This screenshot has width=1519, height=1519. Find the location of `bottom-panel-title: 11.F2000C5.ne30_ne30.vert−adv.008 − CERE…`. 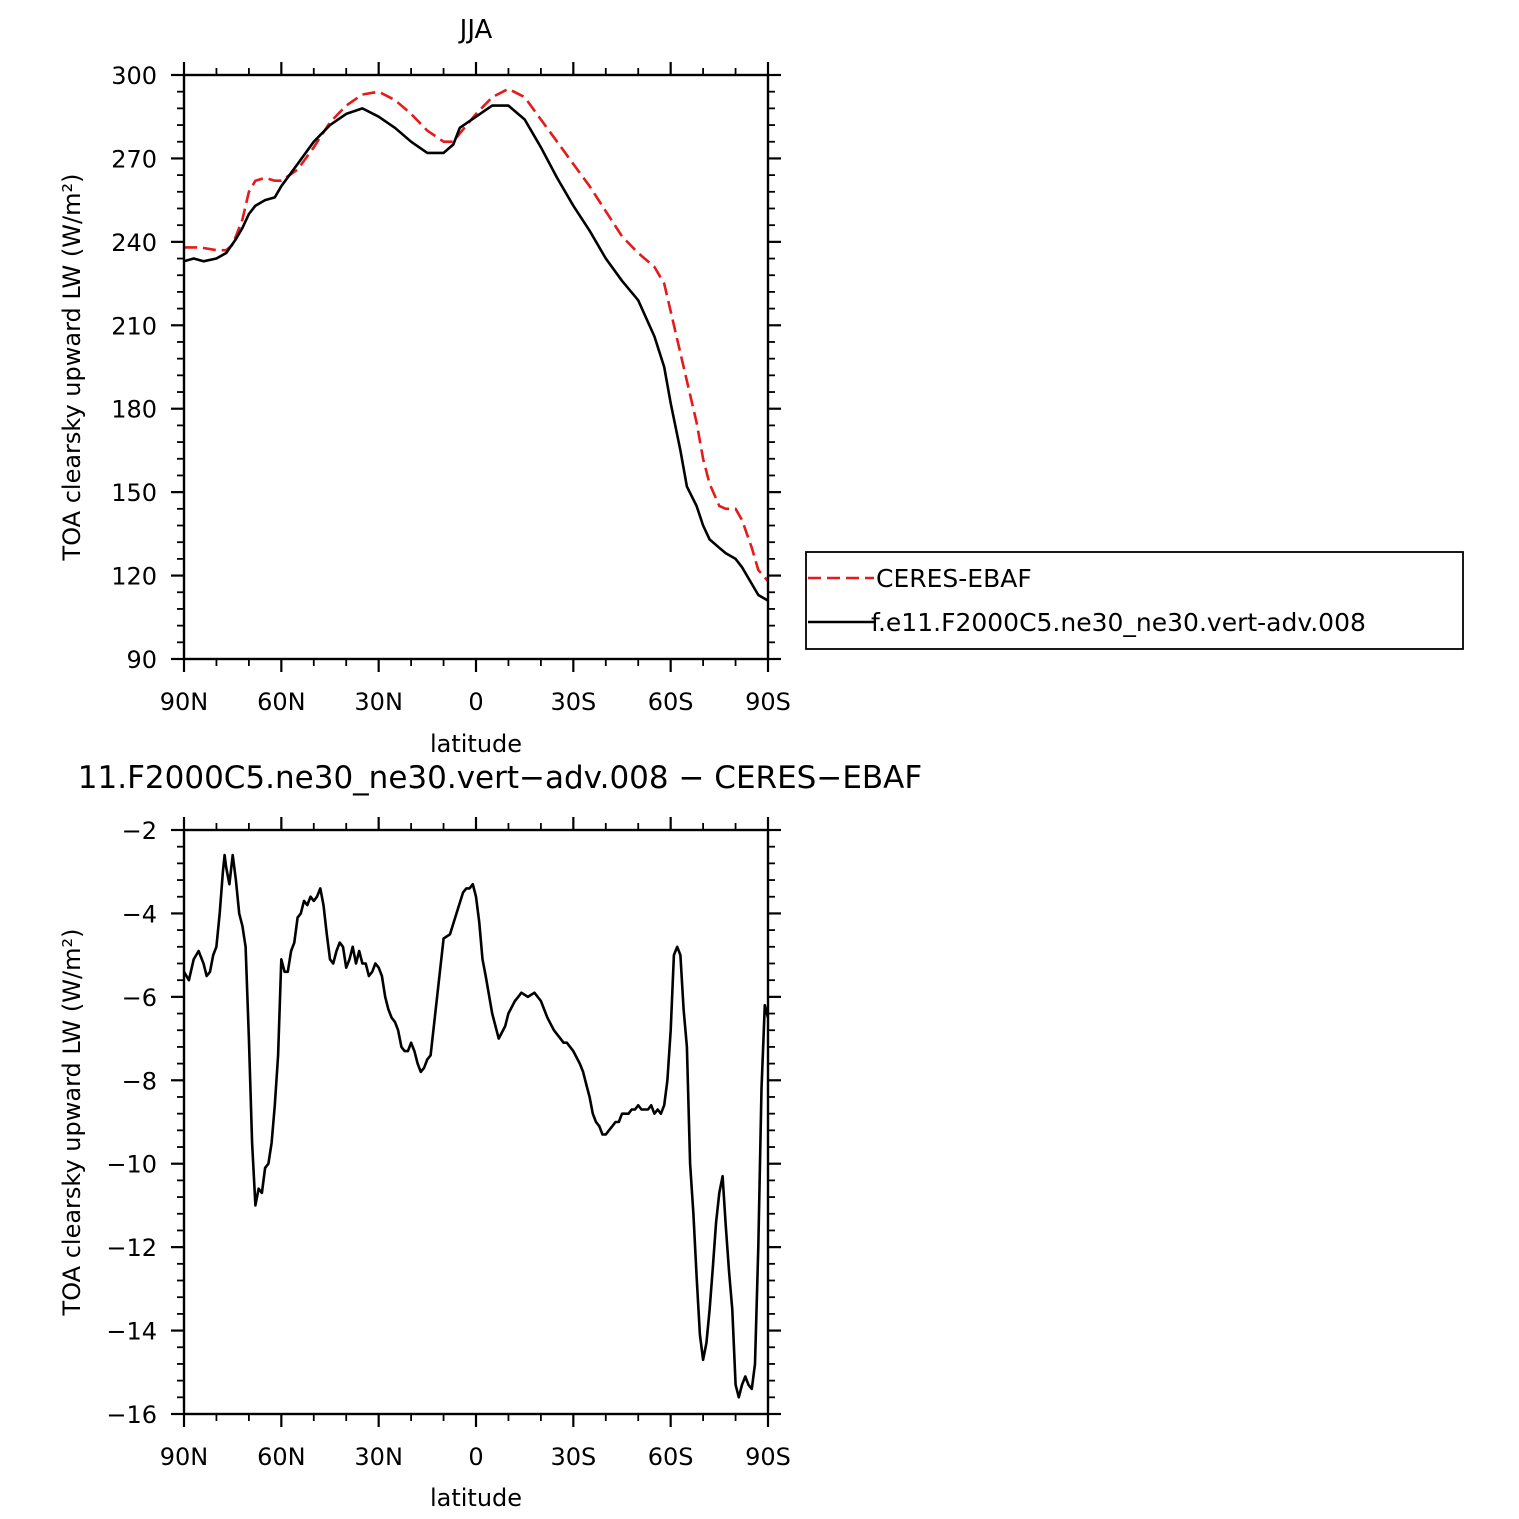

bottom-panel-title: 11.F2000C5.ne30_ne30.vert−adv.008 − CERE… is located at coordinates (500, 778).